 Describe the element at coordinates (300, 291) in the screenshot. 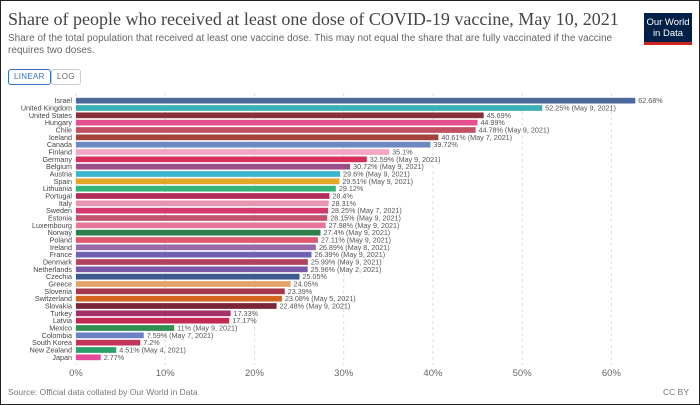

I see `value-label-slovenia: 23.39%` at that location.